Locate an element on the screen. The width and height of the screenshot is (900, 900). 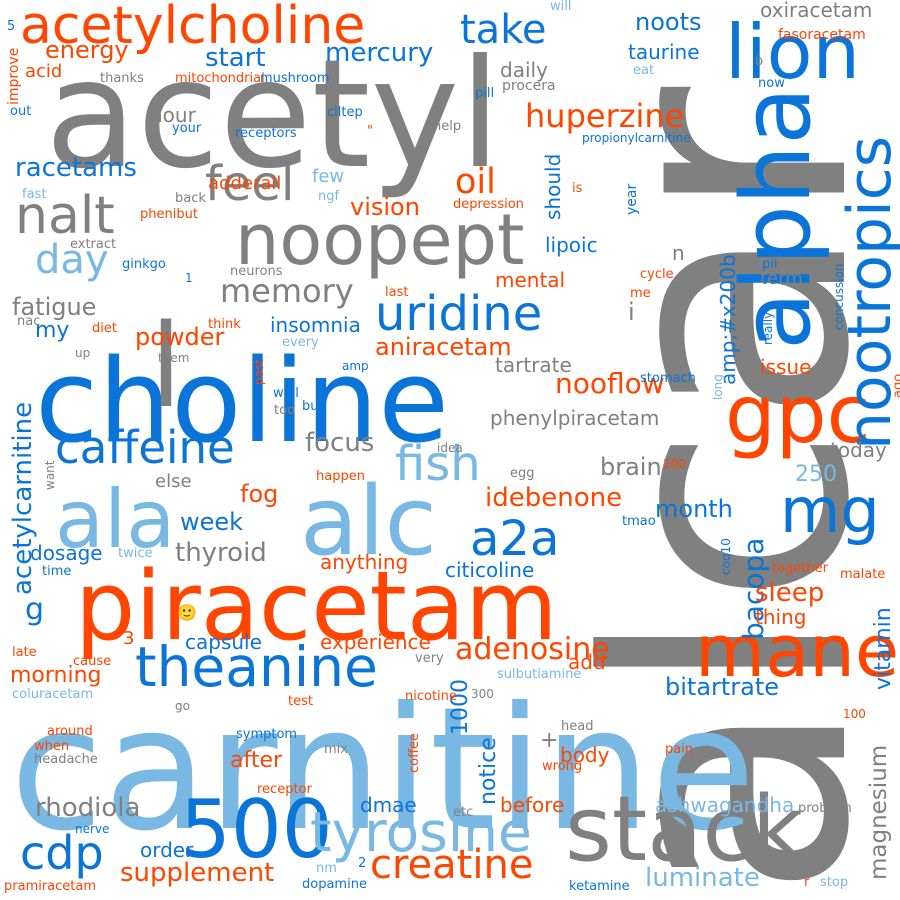
word-think: think is located at coordinates (224, 324).